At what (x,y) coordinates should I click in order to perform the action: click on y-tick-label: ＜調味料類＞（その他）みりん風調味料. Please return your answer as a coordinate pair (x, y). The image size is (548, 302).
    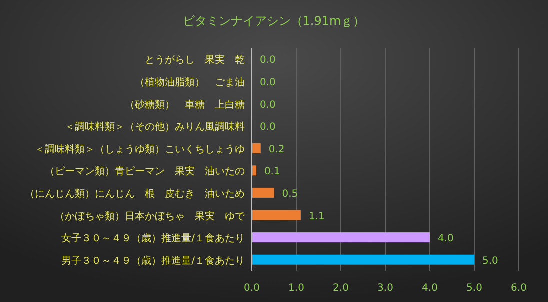
    Looking at the image, I should click on (155, 127).